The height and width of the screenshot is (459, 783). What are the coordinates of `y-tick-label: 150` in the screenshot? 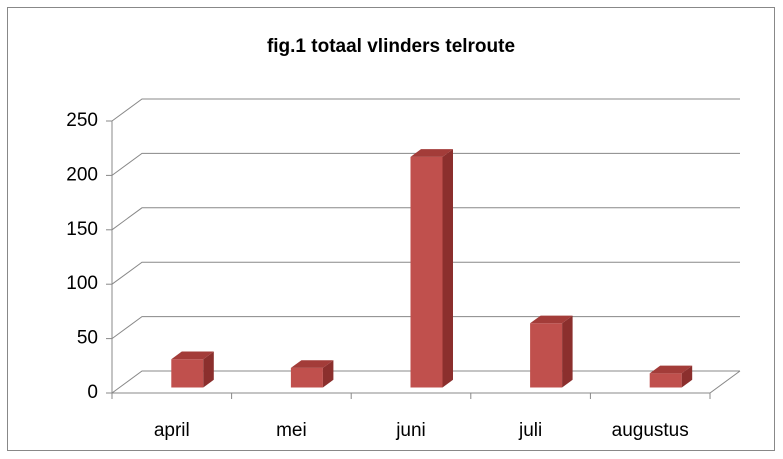 It's located at (82, 229).